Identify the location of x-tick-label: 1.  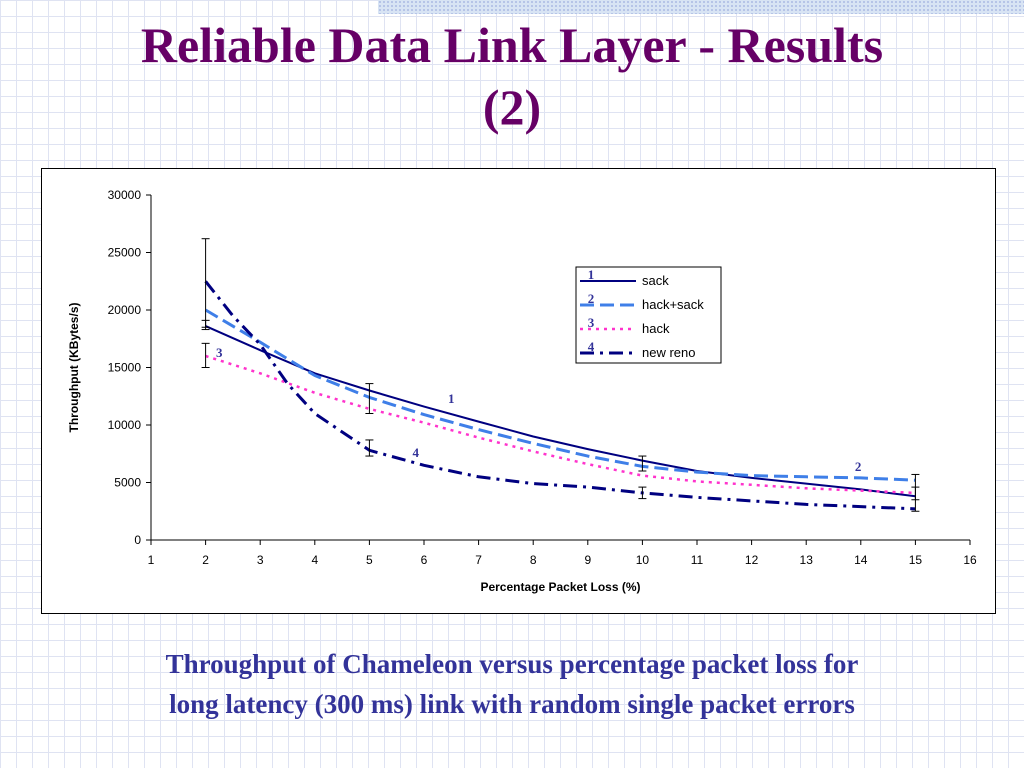
(151, 560).